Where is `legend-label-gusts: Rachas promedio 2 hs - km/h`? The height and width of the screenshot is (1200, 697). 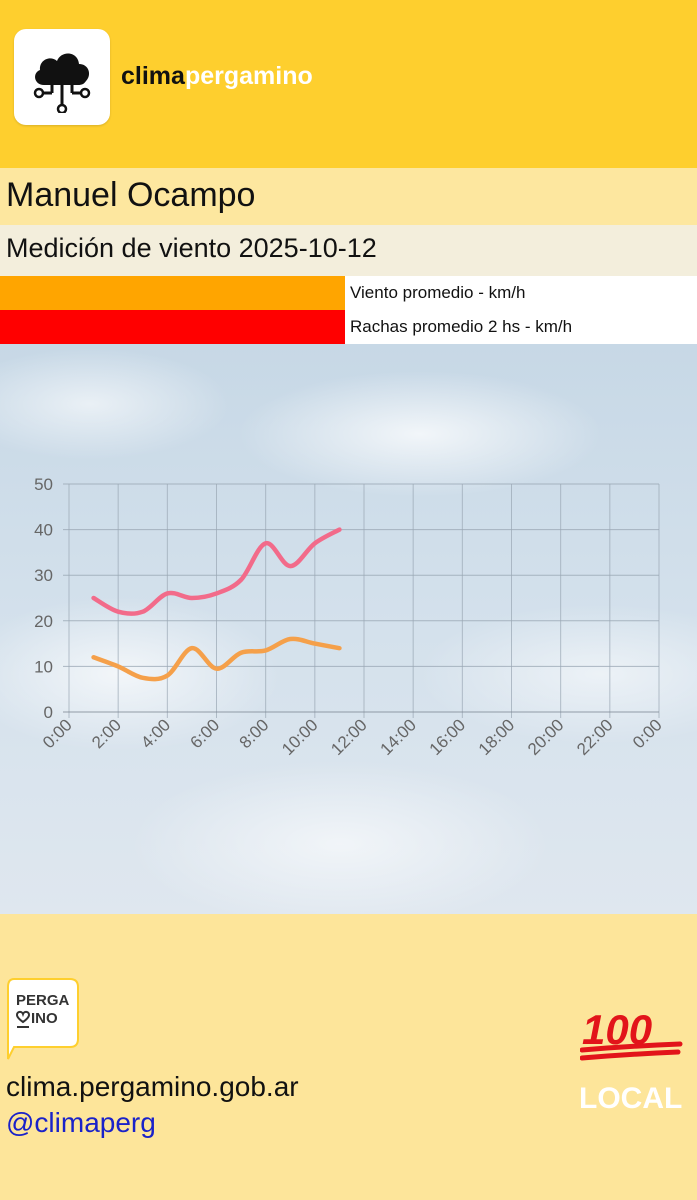
legend-label-gusts: Rachas promedio 2 hs - km/h is located at coordinates (461, 326).